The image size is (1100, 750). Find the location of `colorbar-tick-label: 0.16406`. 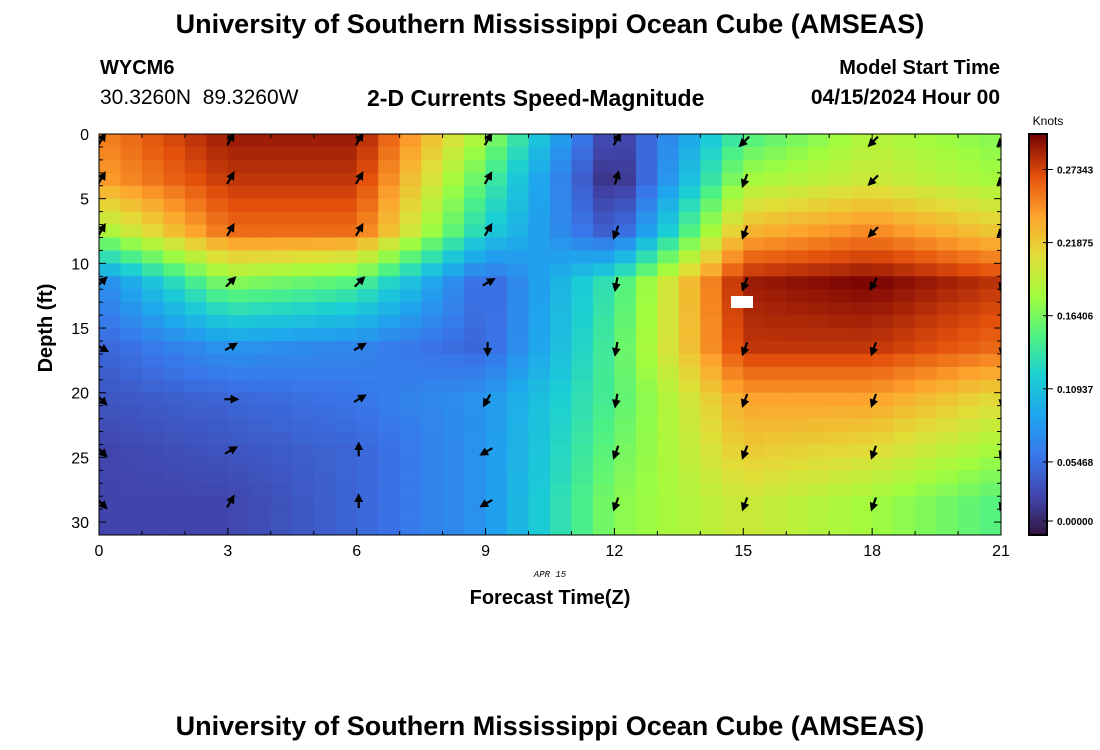

colorbar-tick-label: 0.16406 is located at coordinates (1075, 317).